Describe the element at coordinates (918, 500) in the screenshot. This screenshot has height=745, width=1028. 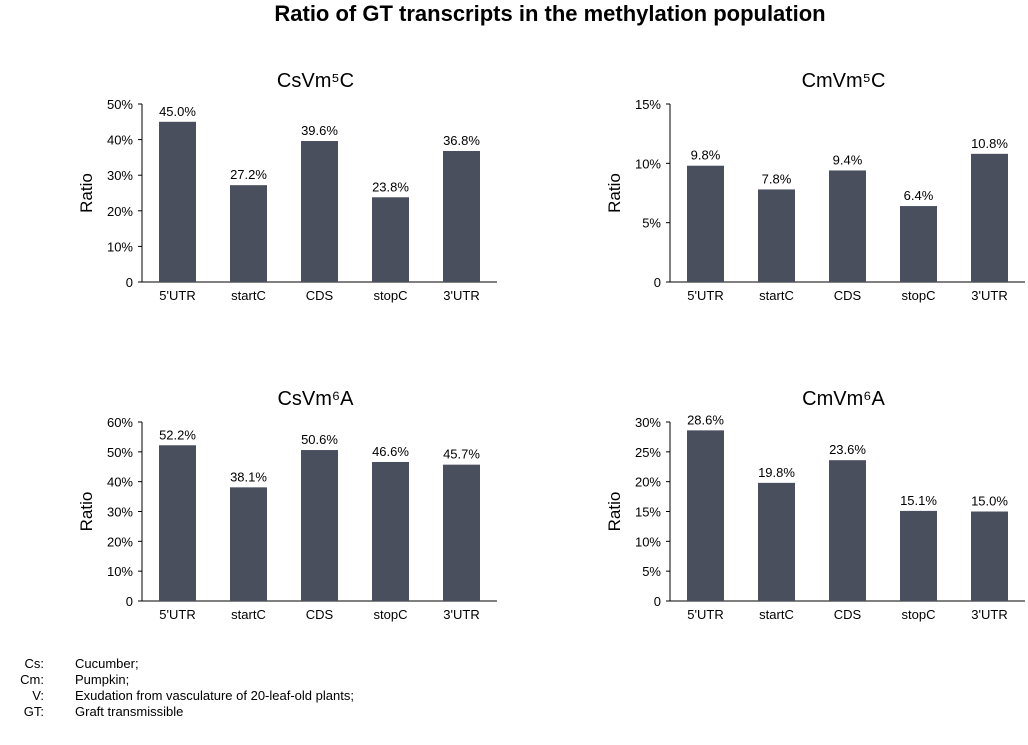
I see `data-label: 15.1%` at that location.